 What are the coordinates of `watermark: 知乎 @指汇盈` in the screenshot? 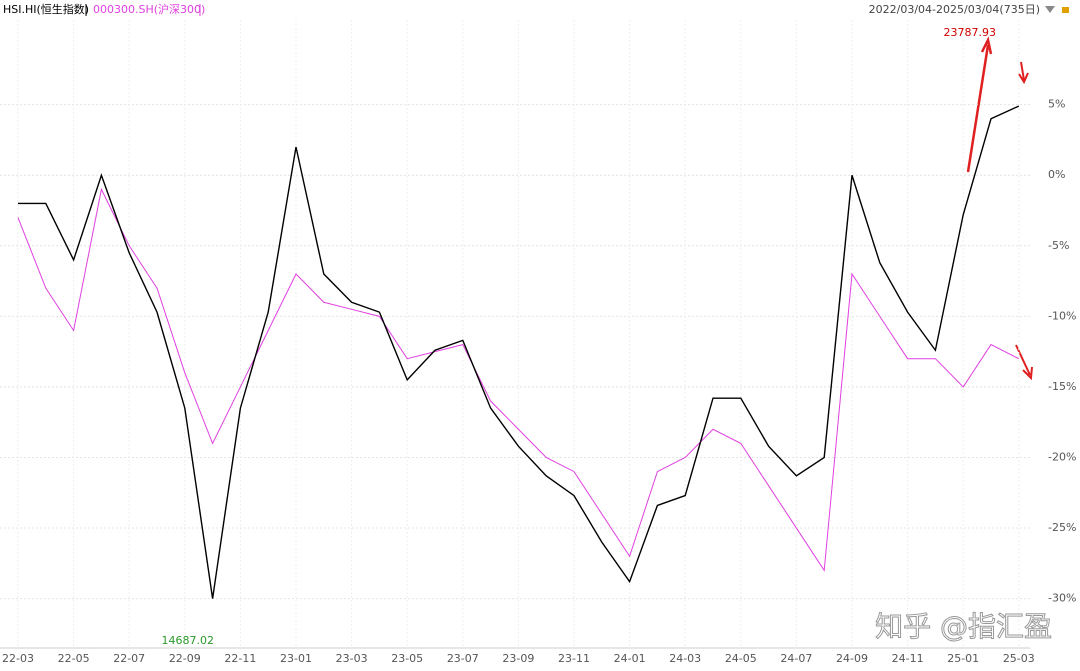 It's located at (963, 626).